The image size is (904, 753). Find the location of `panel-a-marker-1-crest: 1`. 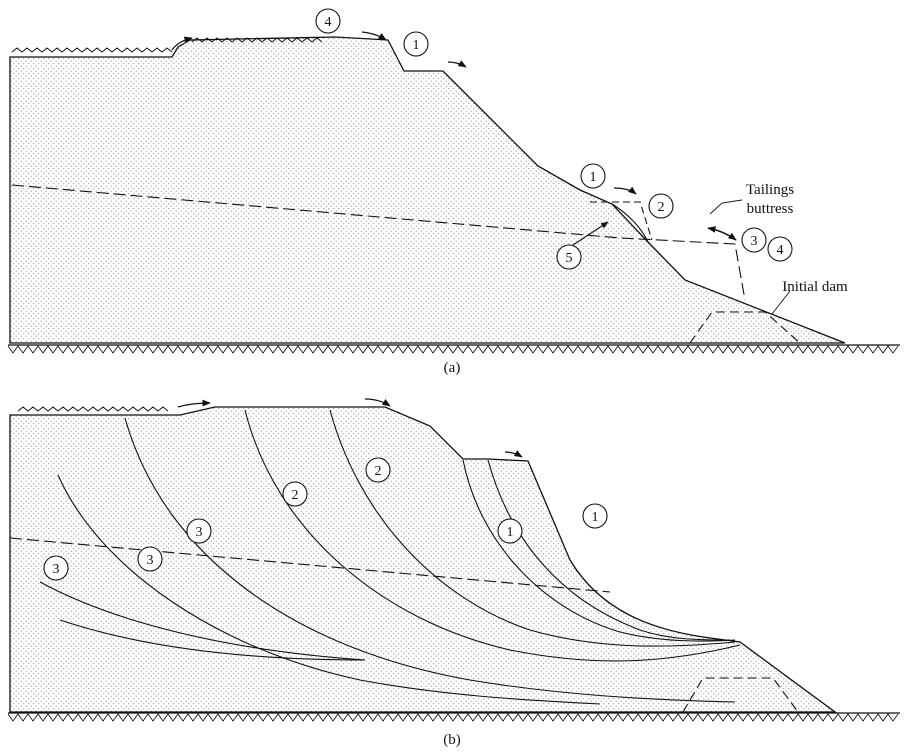

panel-a-marker-1-crest: 1 is located at coordinates (416, 44).